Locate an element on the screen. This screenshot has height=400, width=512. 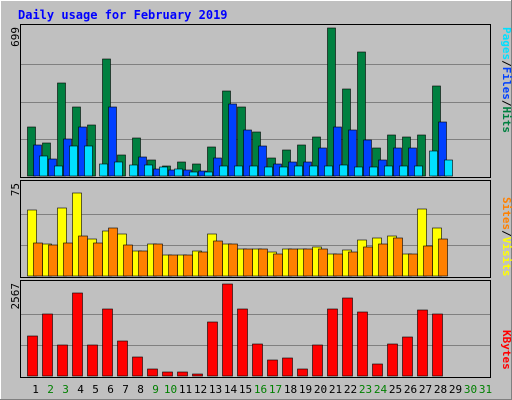
x-label-day-16: 16 is located at coordinates (260, 389).